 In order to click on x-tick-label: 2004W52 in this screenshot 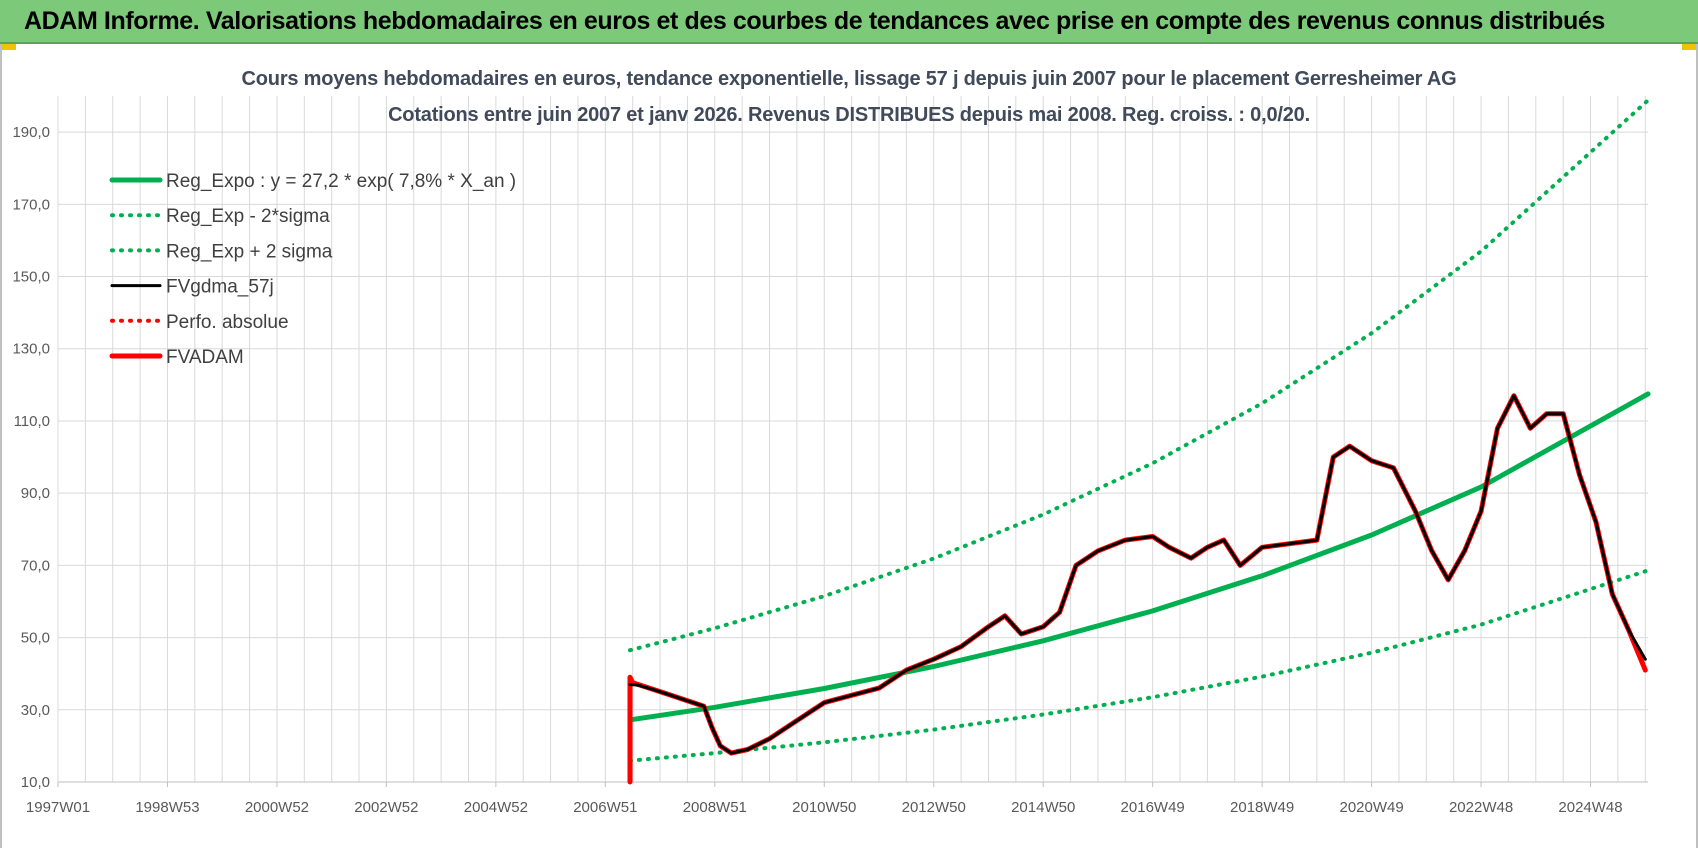, I will do `click(496, 807)`.